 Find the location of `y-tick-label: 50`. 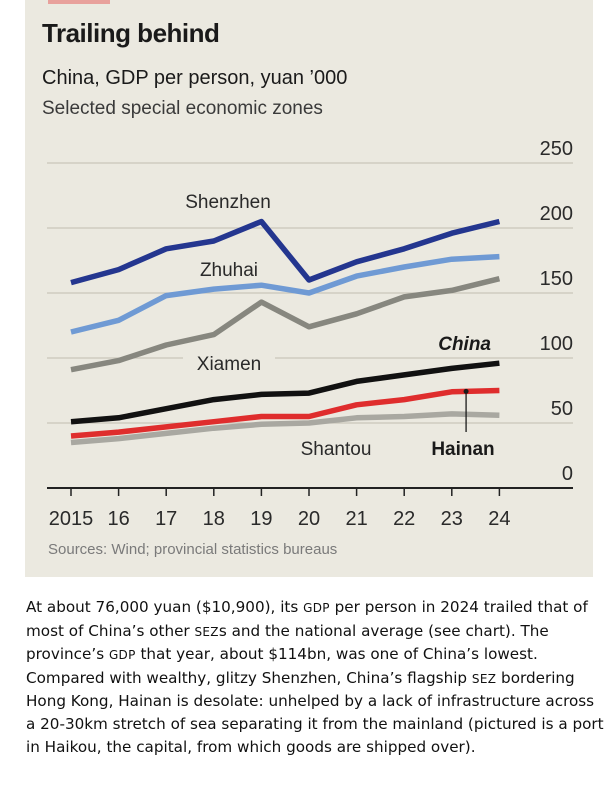

y-tick-label: 50 is located at coordinates (562, 409).